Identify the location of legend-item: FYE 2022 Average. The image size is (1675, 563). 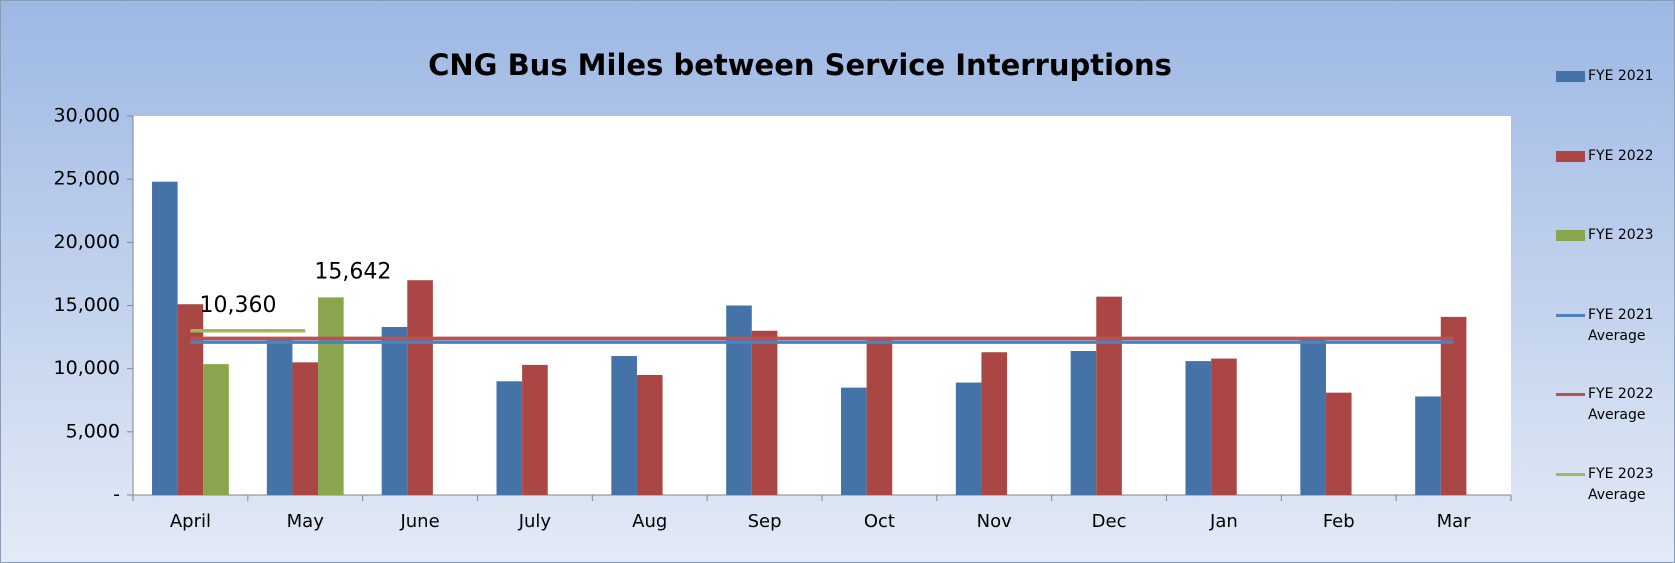
(1615, 405).